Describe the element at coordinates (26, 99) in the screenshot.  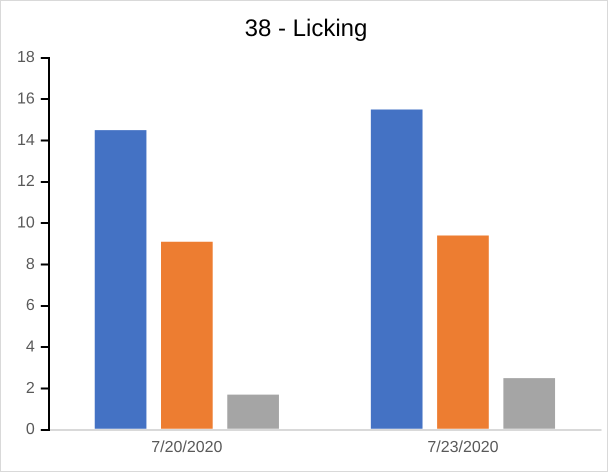
I see `y-tick-label: 16` at that location.